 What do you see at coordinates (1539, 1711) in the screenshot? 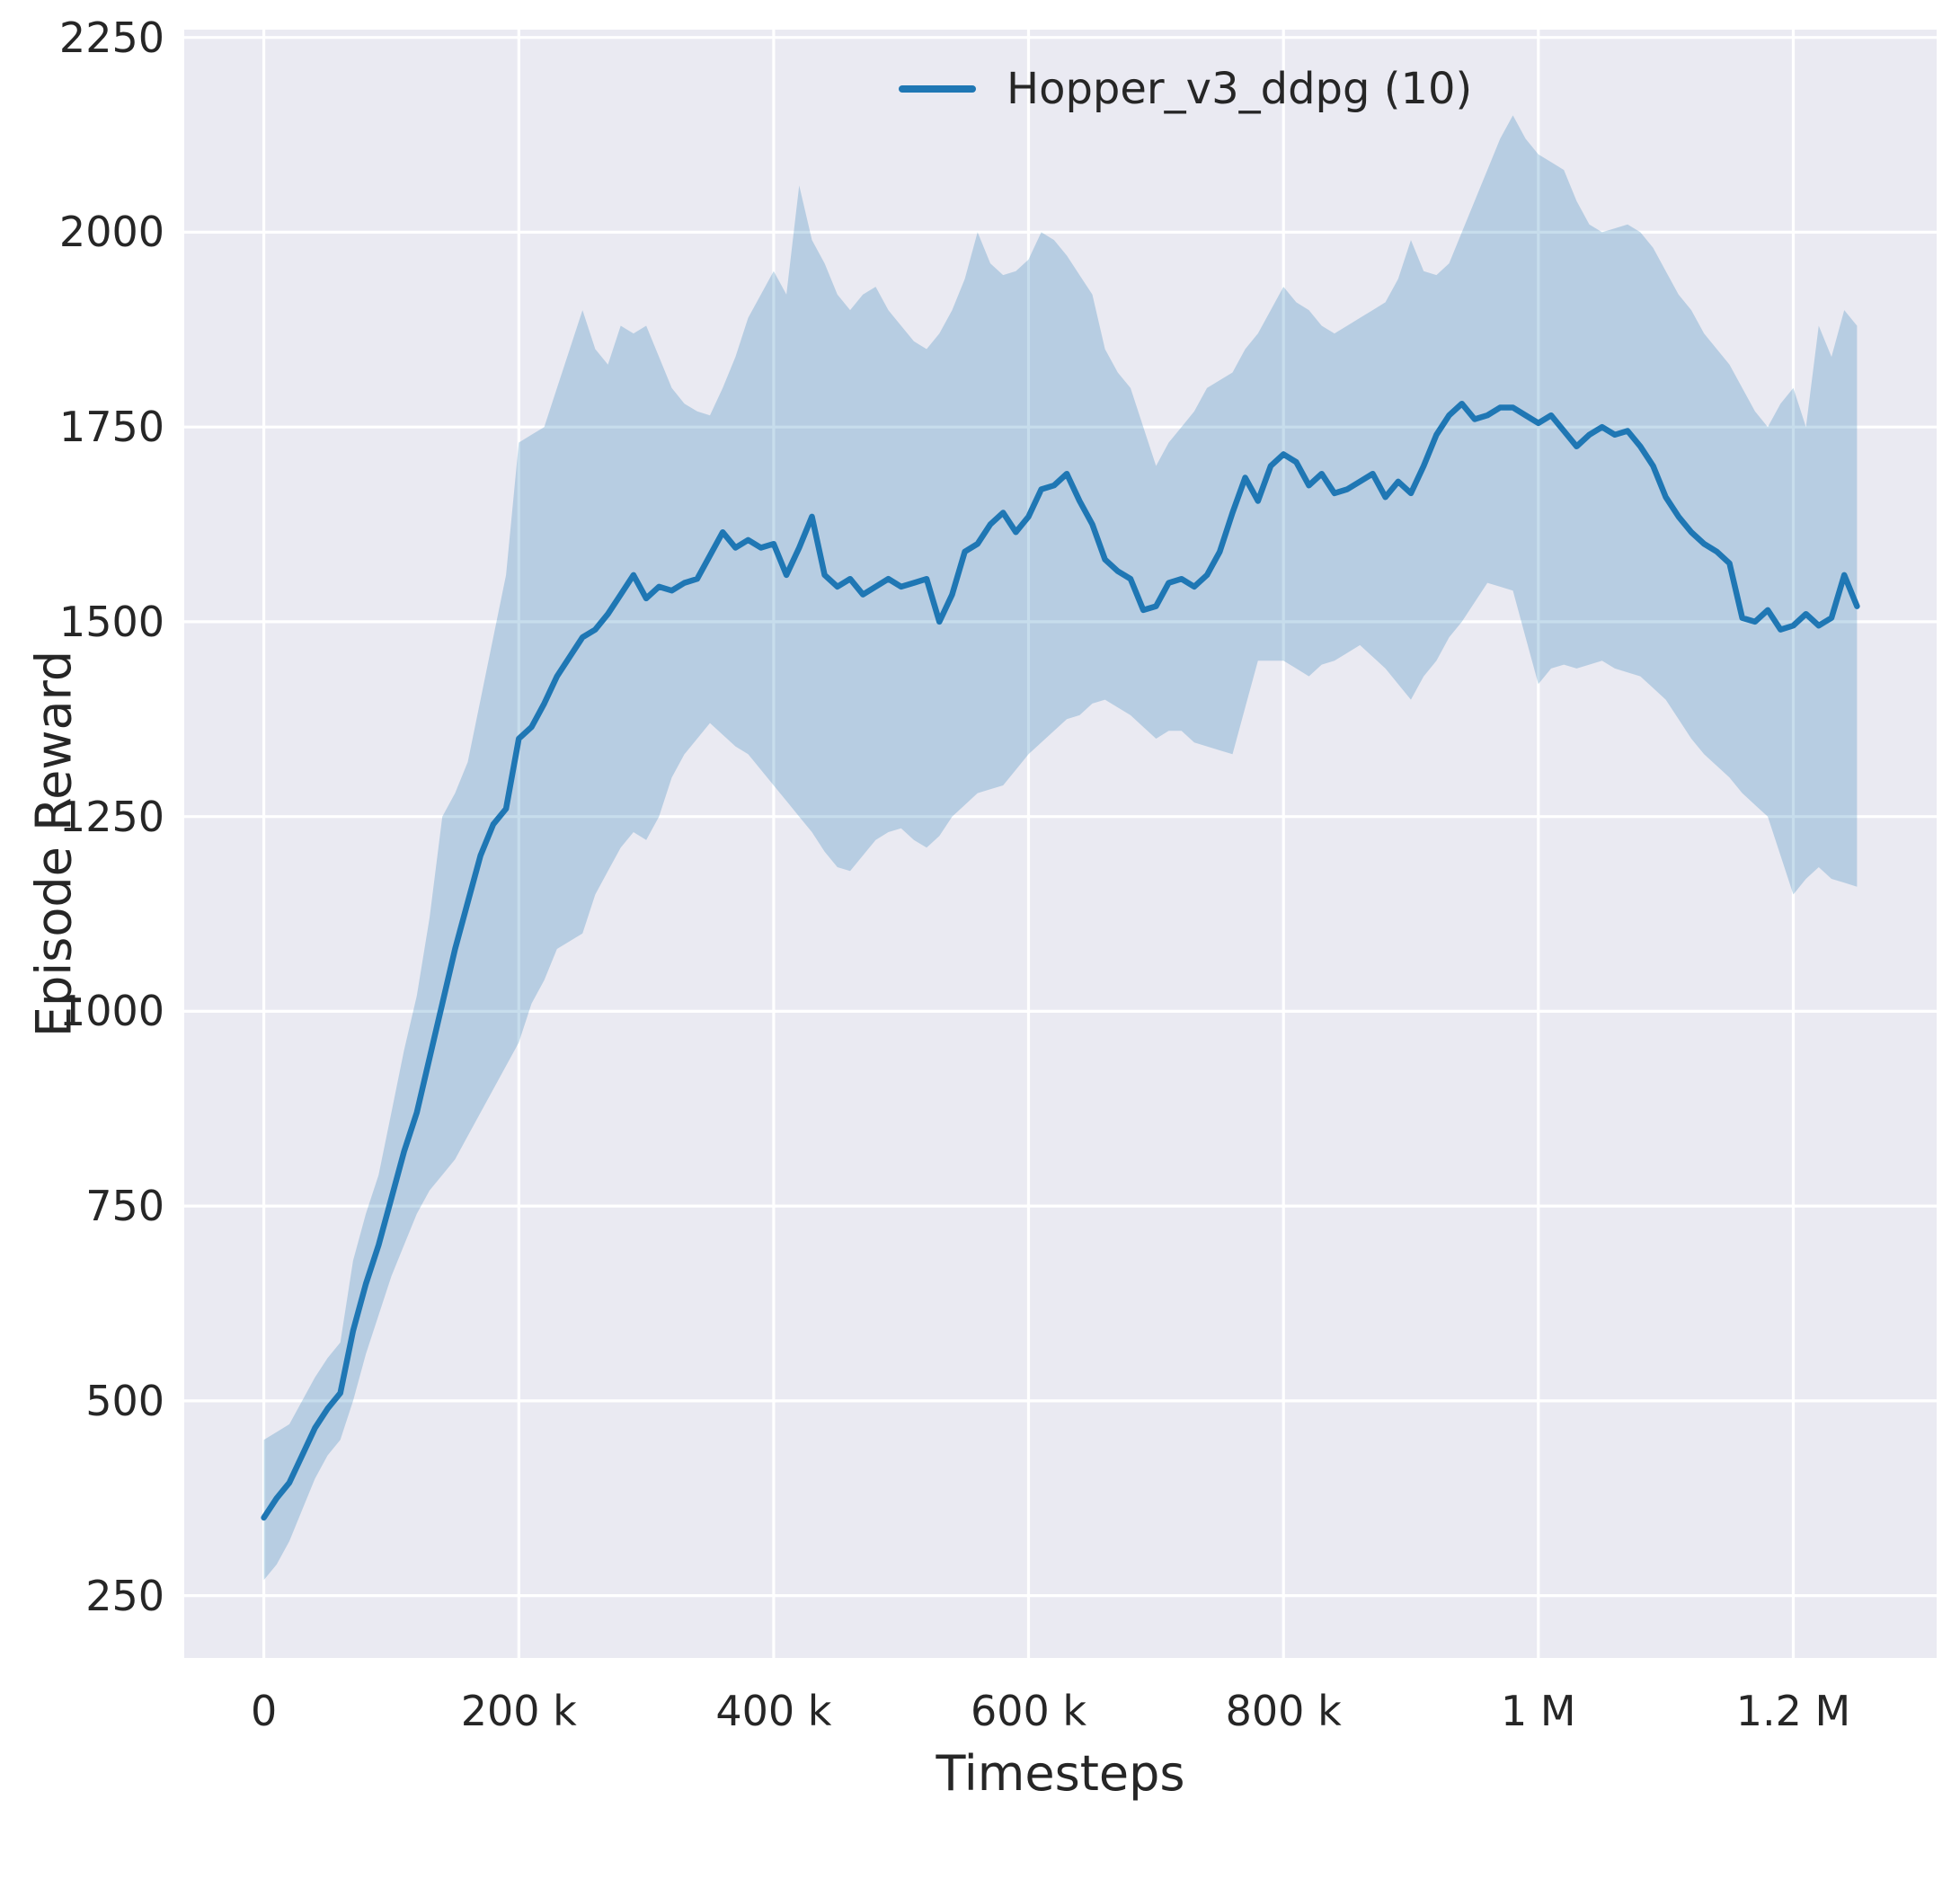
I see `x-tick-label: 1 M` at bounding box center [1539, 1711].